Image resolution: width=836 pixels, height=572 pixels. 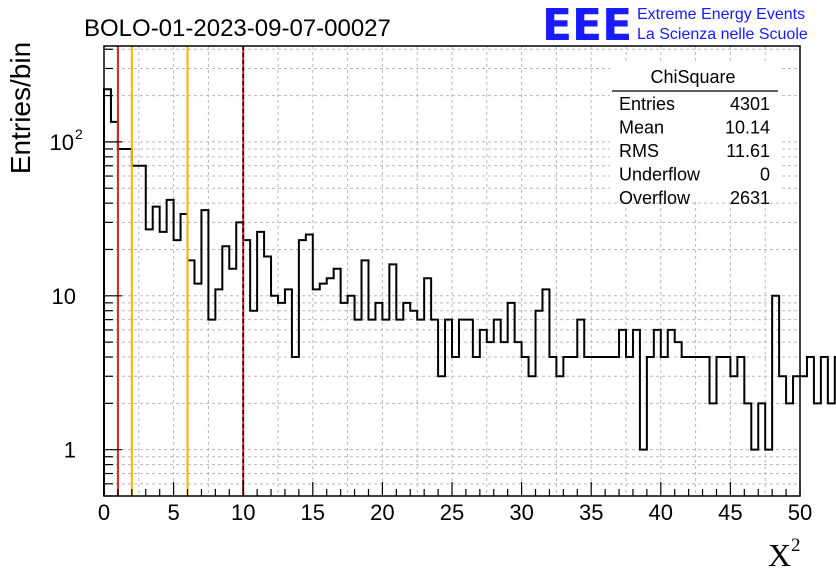 I want to click on stats-row-label: Underflow, so click(x=660, y=175).